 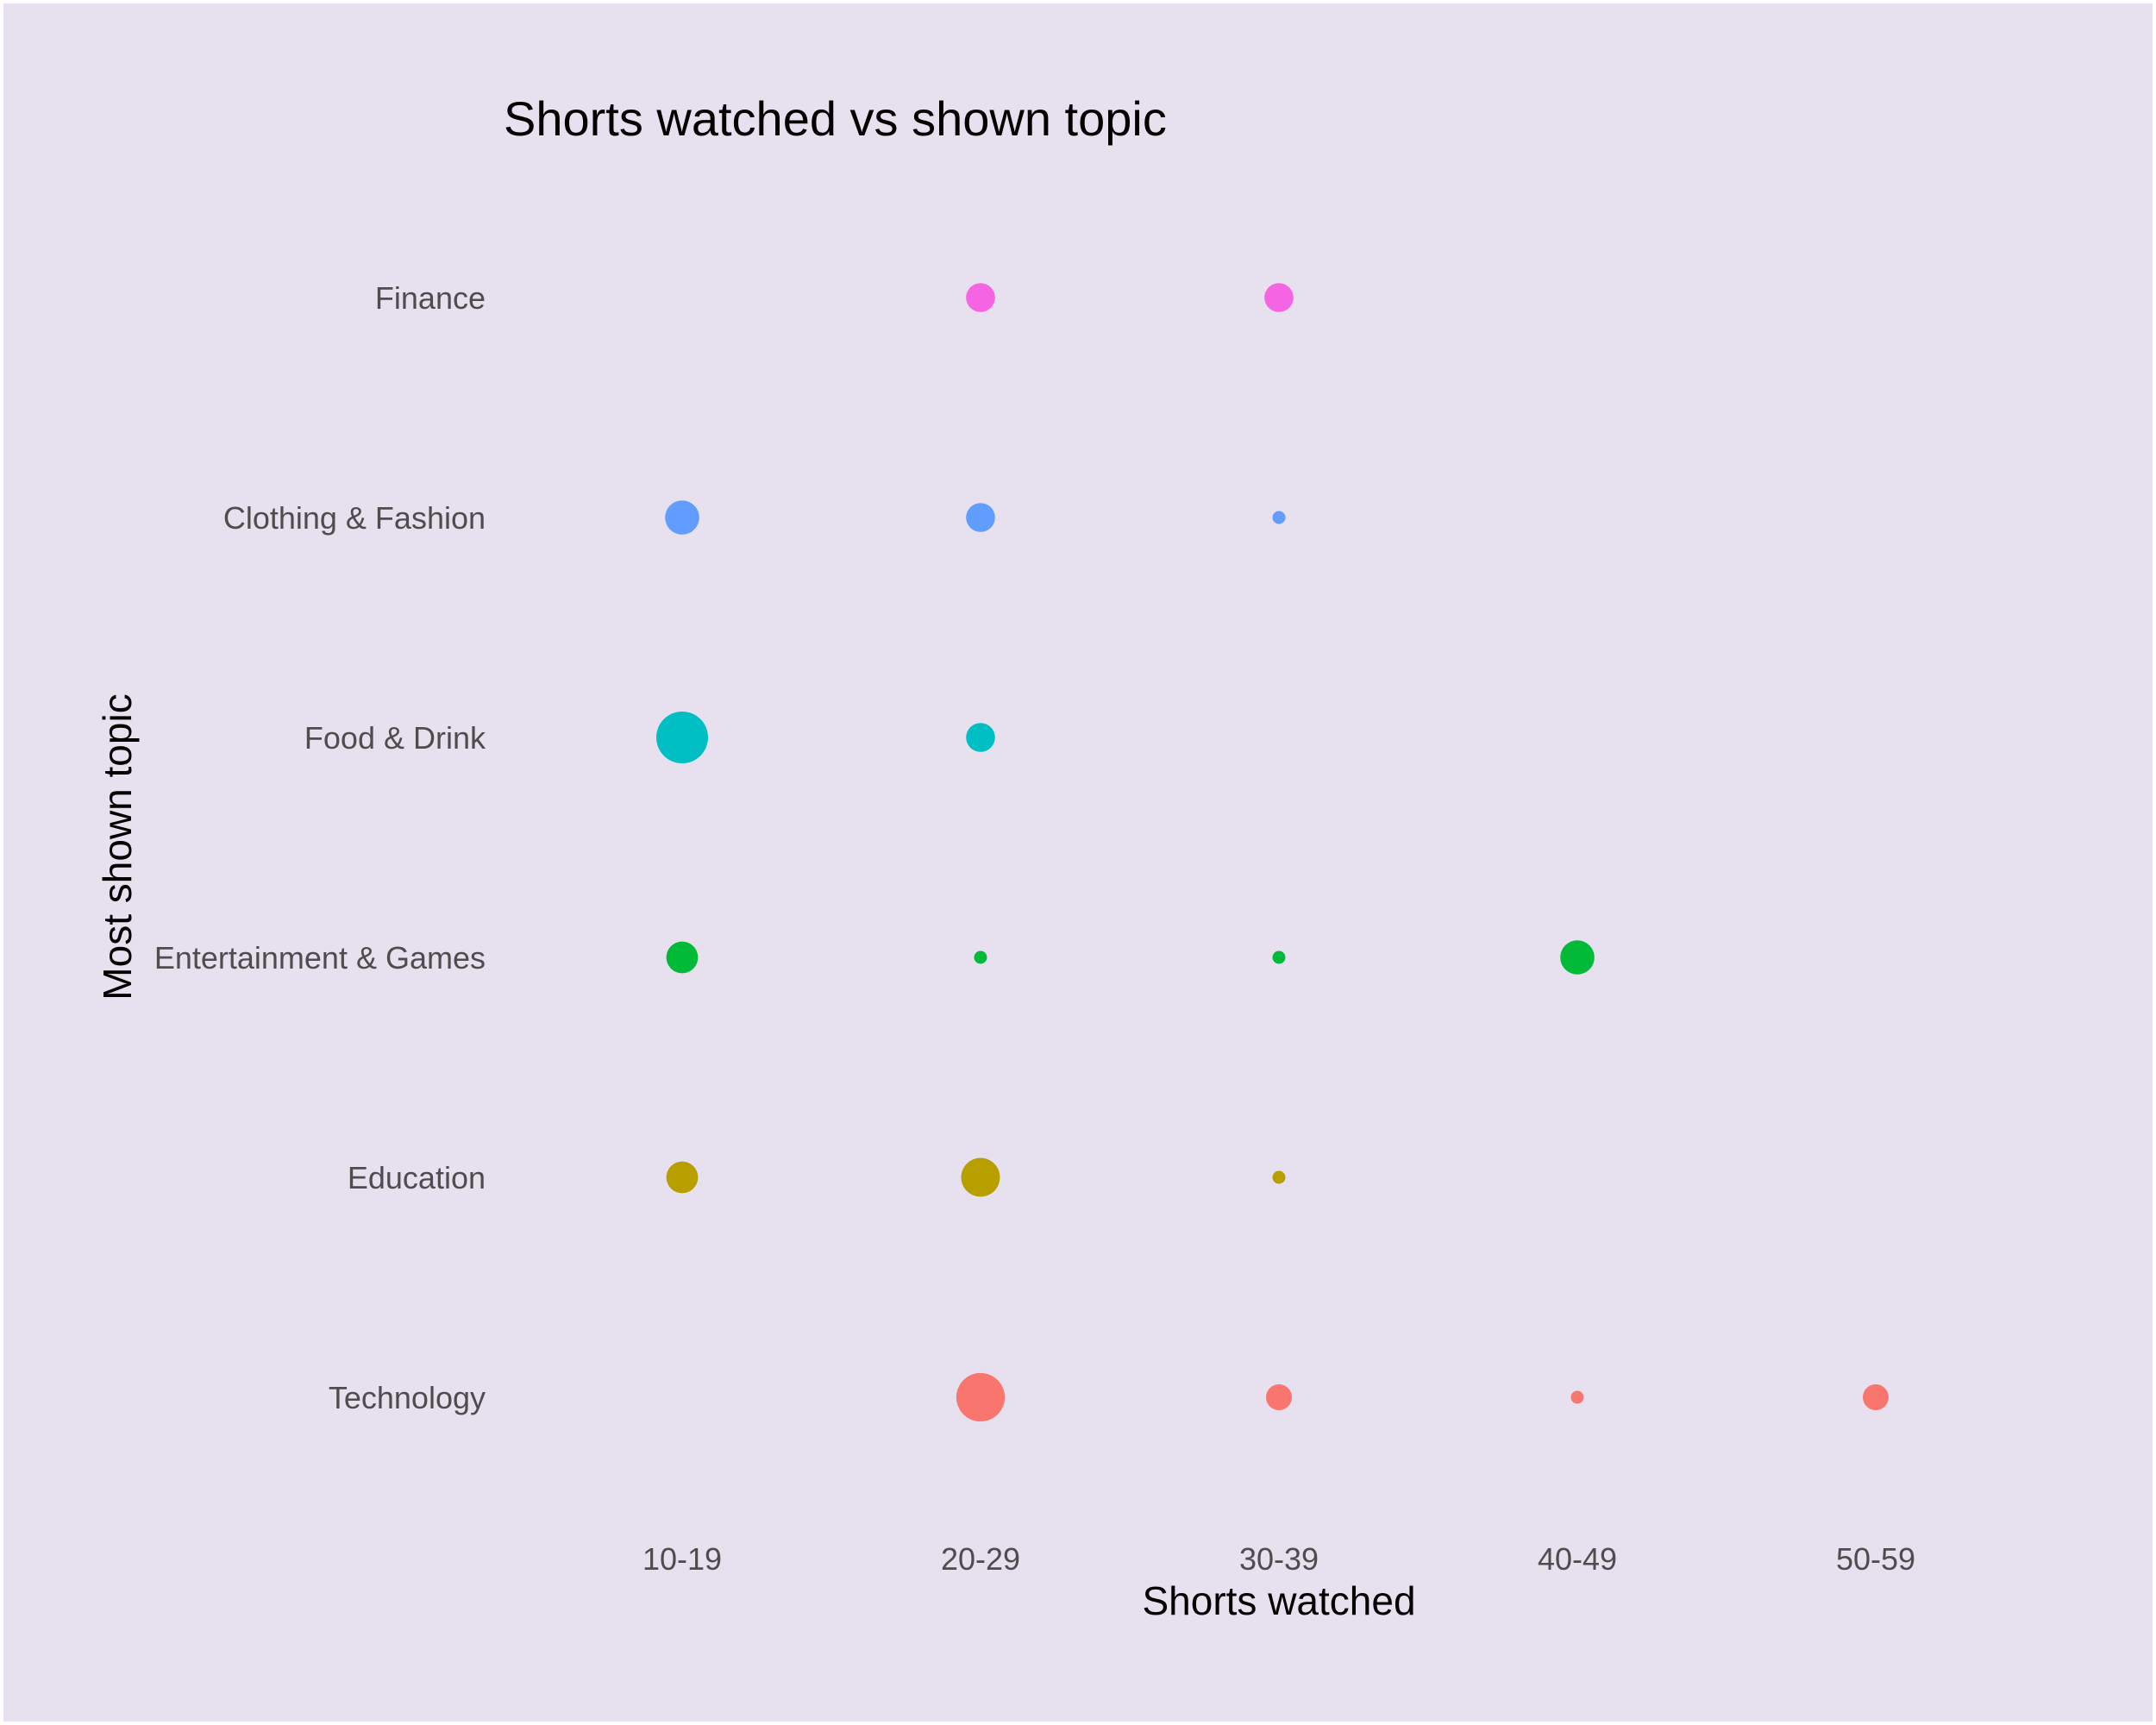 I want to click on x-tick-label-50-59: 50-59, so click(x=1875, y=1559).